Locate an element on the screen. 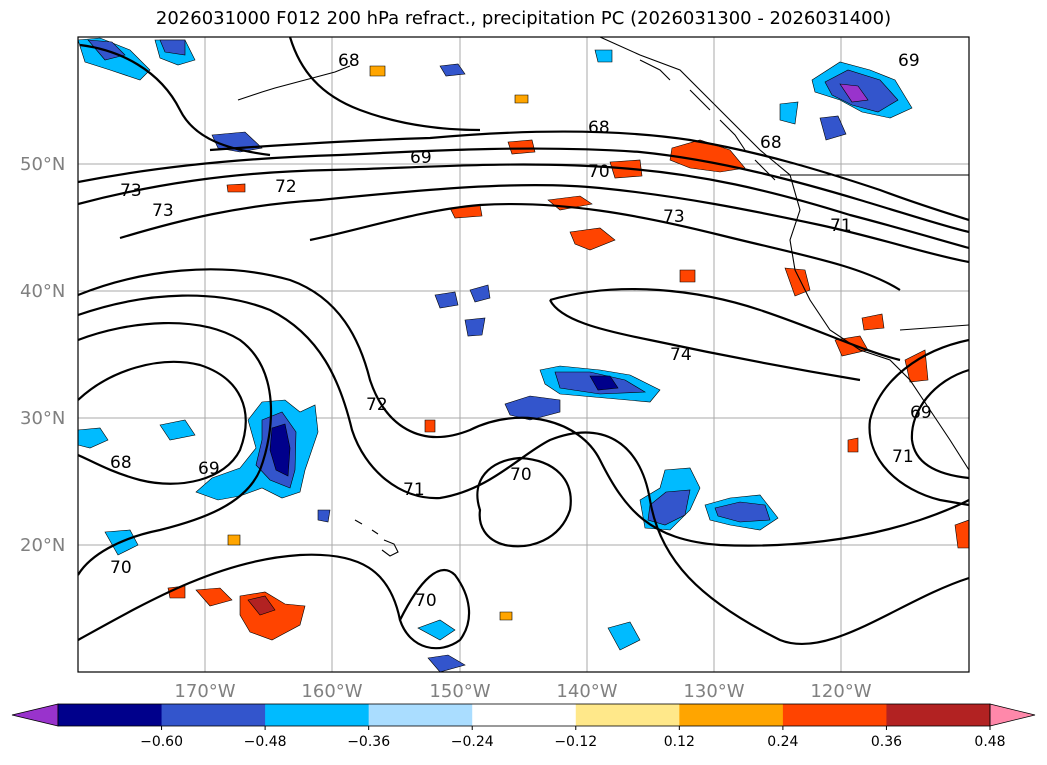  colorbar-tick-label: −0.24 is located at coordinates (472, 742).